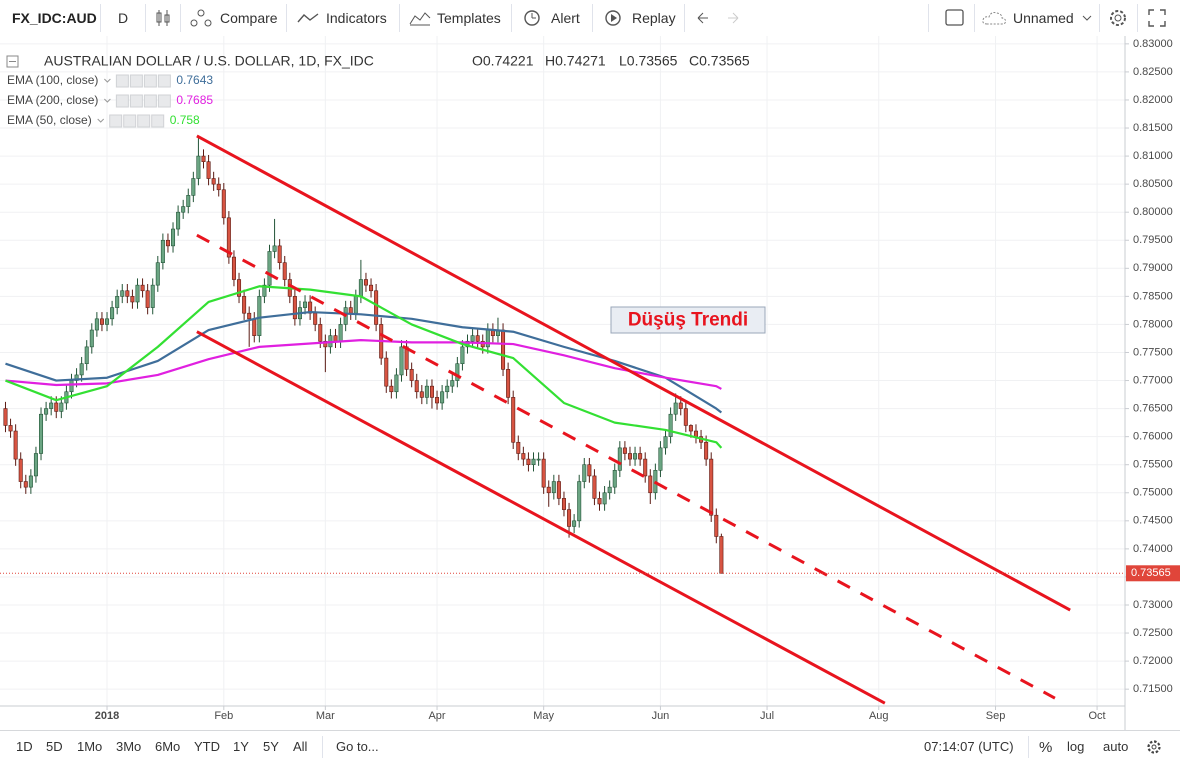 Image resolution: width=1180 pixels, height=764 pixels. Describe the element at coordinates (271, 746) in the screenshot. I see `range-button: 5Y` at that location.